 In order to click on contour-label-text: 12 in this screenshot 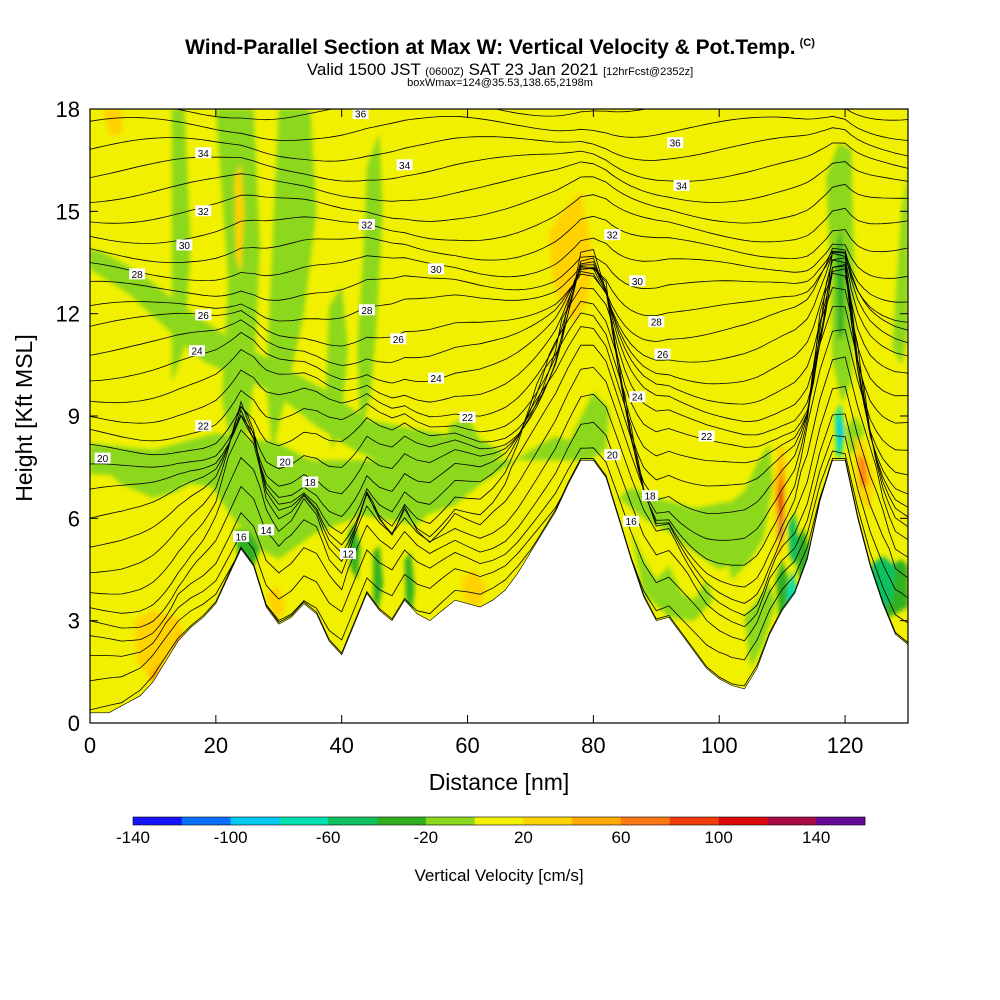, I will do `click(348, 555)`.